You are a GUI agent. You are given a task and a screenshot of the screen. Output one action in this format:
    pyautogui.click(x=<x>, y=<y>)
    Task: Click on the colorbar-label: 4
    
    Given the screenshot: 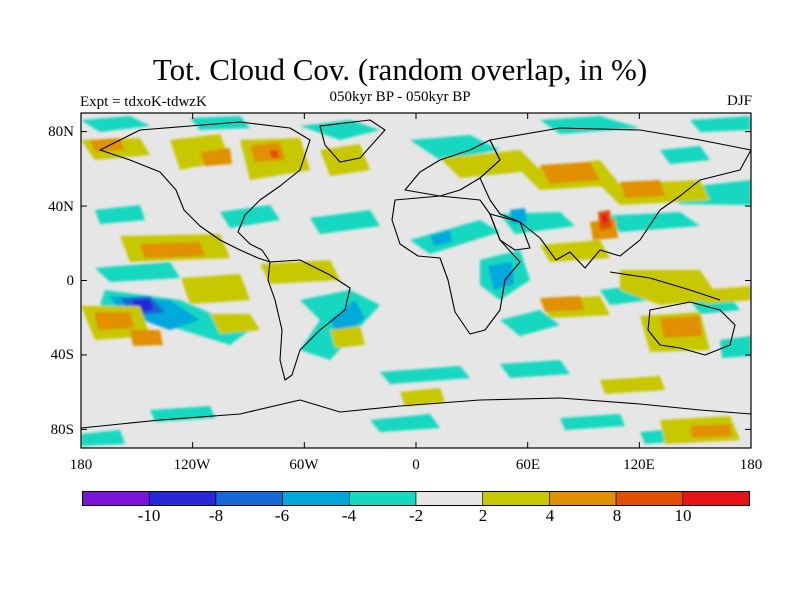 What is the action you would take?
    pyautogui.click(x=550, y=515)
    